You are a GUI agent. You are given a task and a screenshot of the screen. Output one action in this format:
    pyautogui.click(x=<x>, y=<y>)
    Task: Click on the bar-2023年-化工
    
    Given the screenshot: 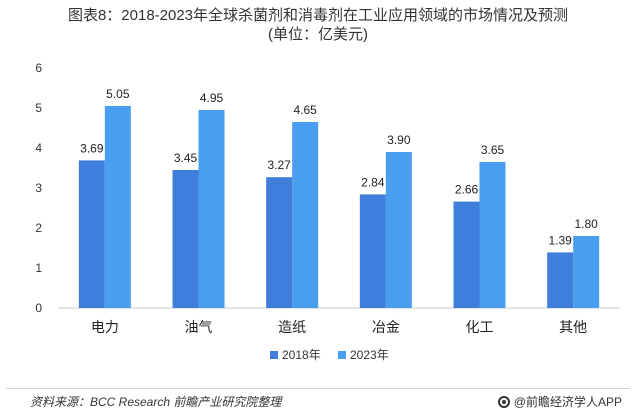 What is the action you would take?
    pyautogui.click(x=492, y=235)
    